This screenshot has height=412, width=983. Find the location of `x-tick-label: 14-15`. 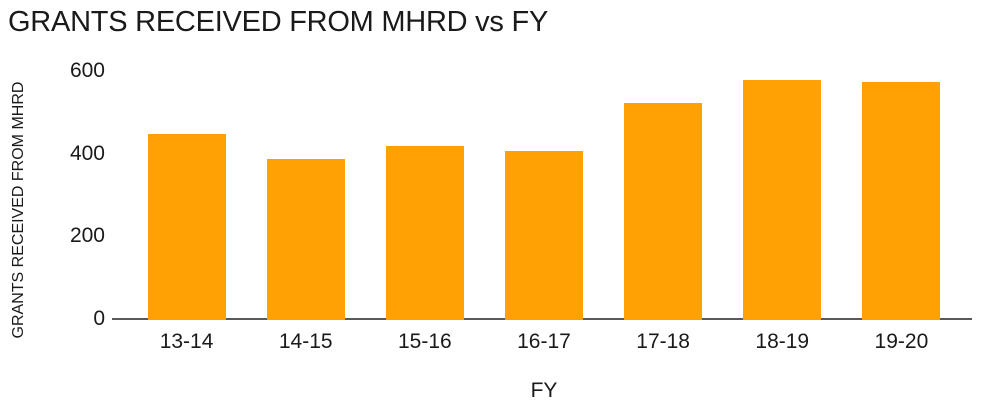

x-tick-label: 14-15 is located at coordinates (305, 341).